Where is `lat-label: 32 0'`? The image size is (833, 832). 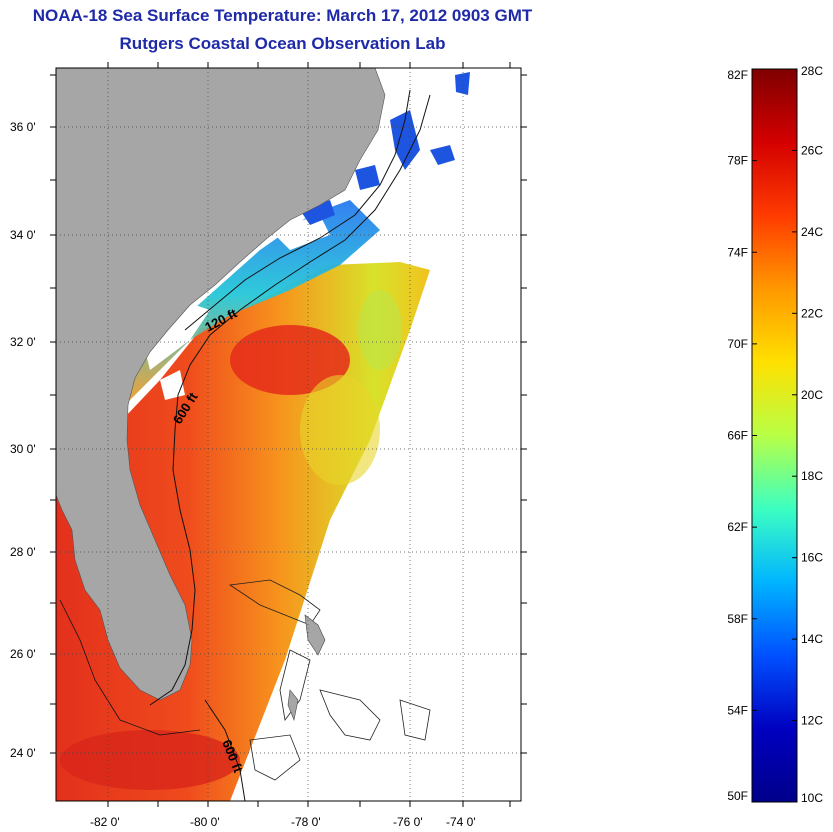
lat-label: 32 0' is located at coordinates (23, 342).